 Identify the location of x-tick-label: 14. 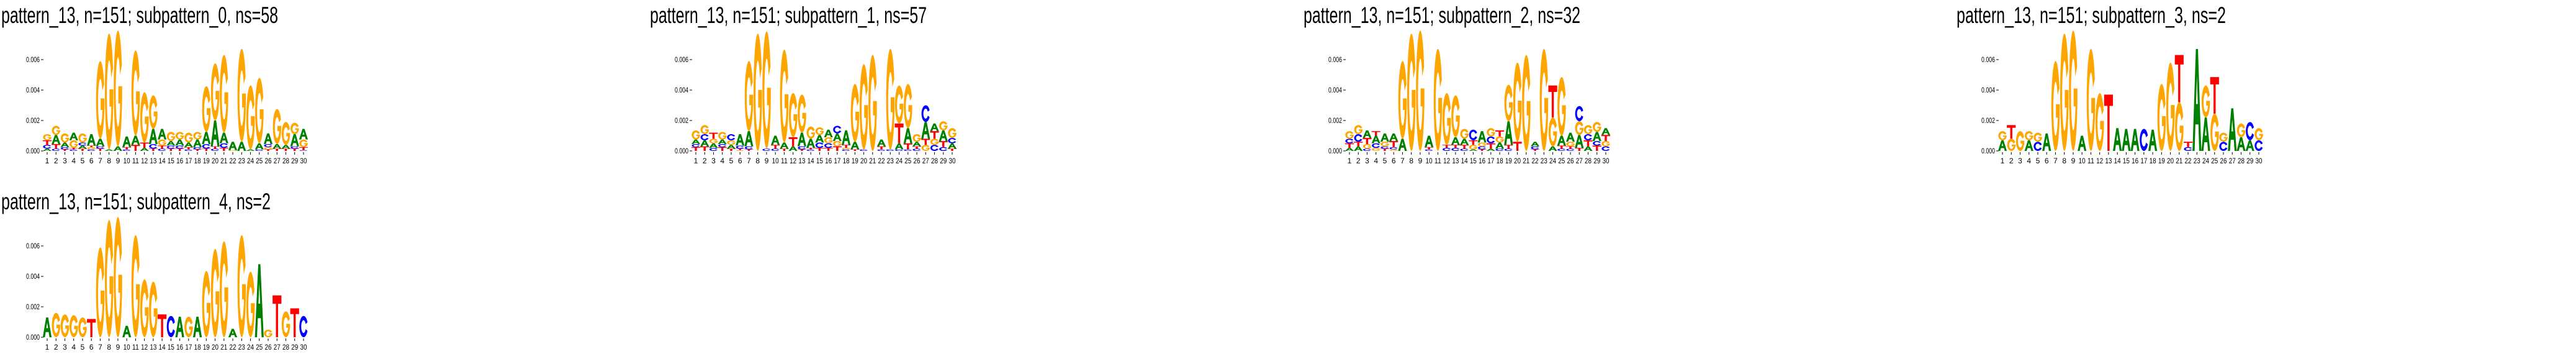
(1464, 161).